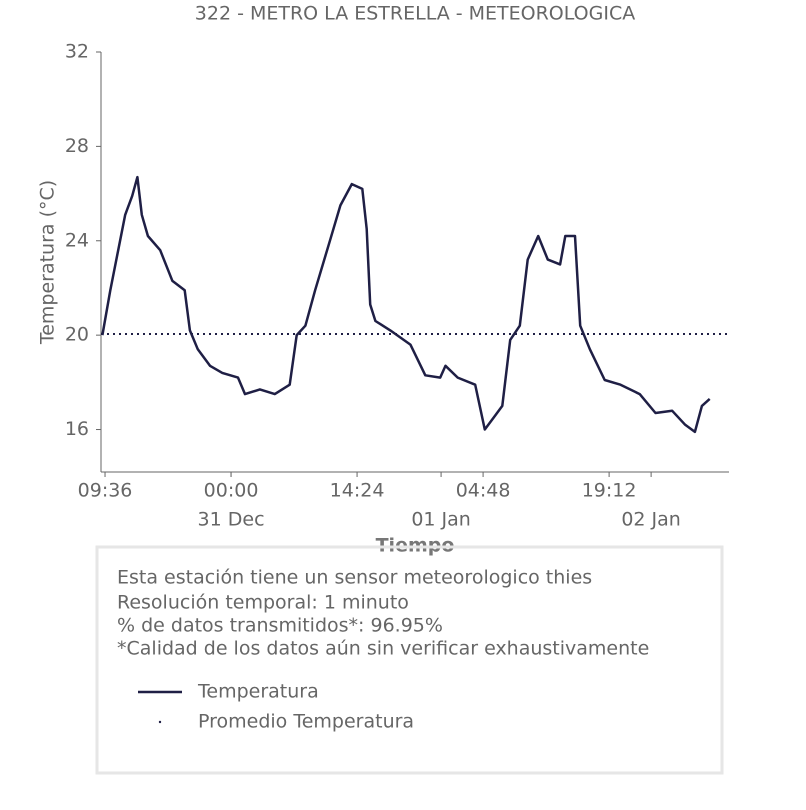 The image size is (806, 810). Describe the element at coordinates (77, 335) in the screenshot. I see `y-tick-label: 20` at that location.